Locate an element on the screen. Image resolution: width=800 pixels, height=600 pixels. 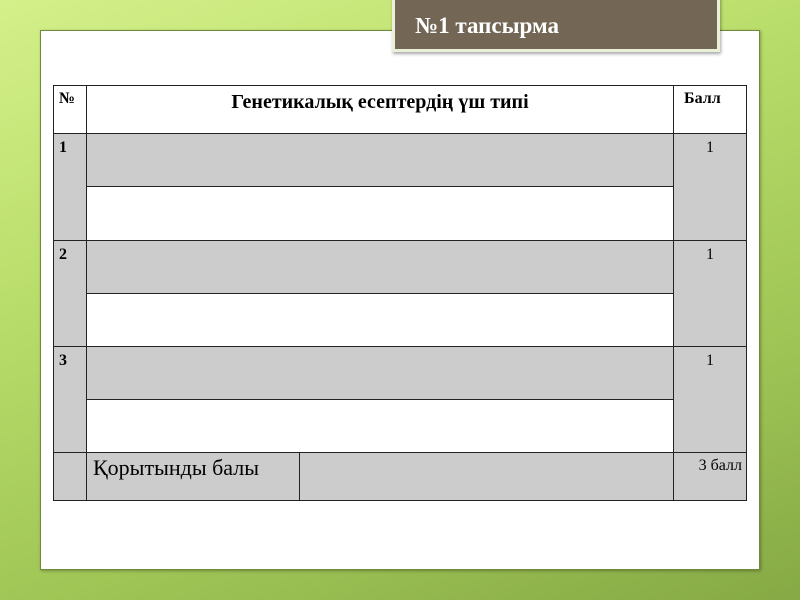
header-num: № is located at coordinates (70, 109).